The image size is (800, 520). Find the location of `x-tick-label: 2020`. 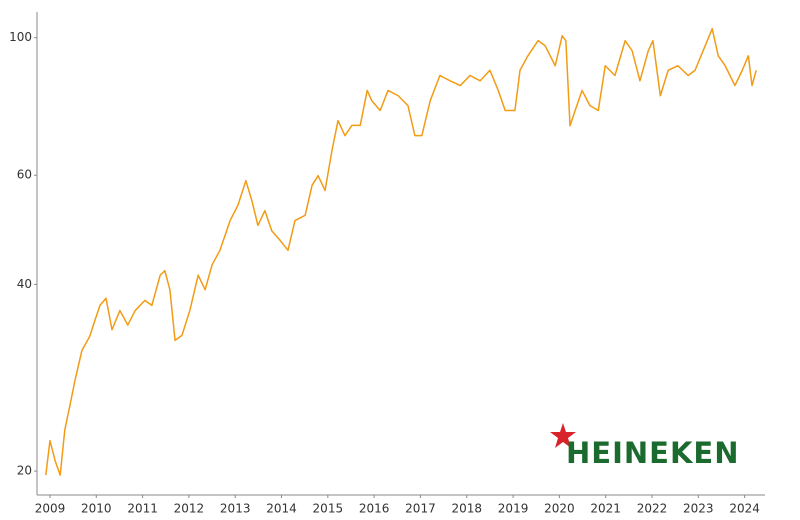

x-tick-label: 2020 is located at coordinates (559, 509).